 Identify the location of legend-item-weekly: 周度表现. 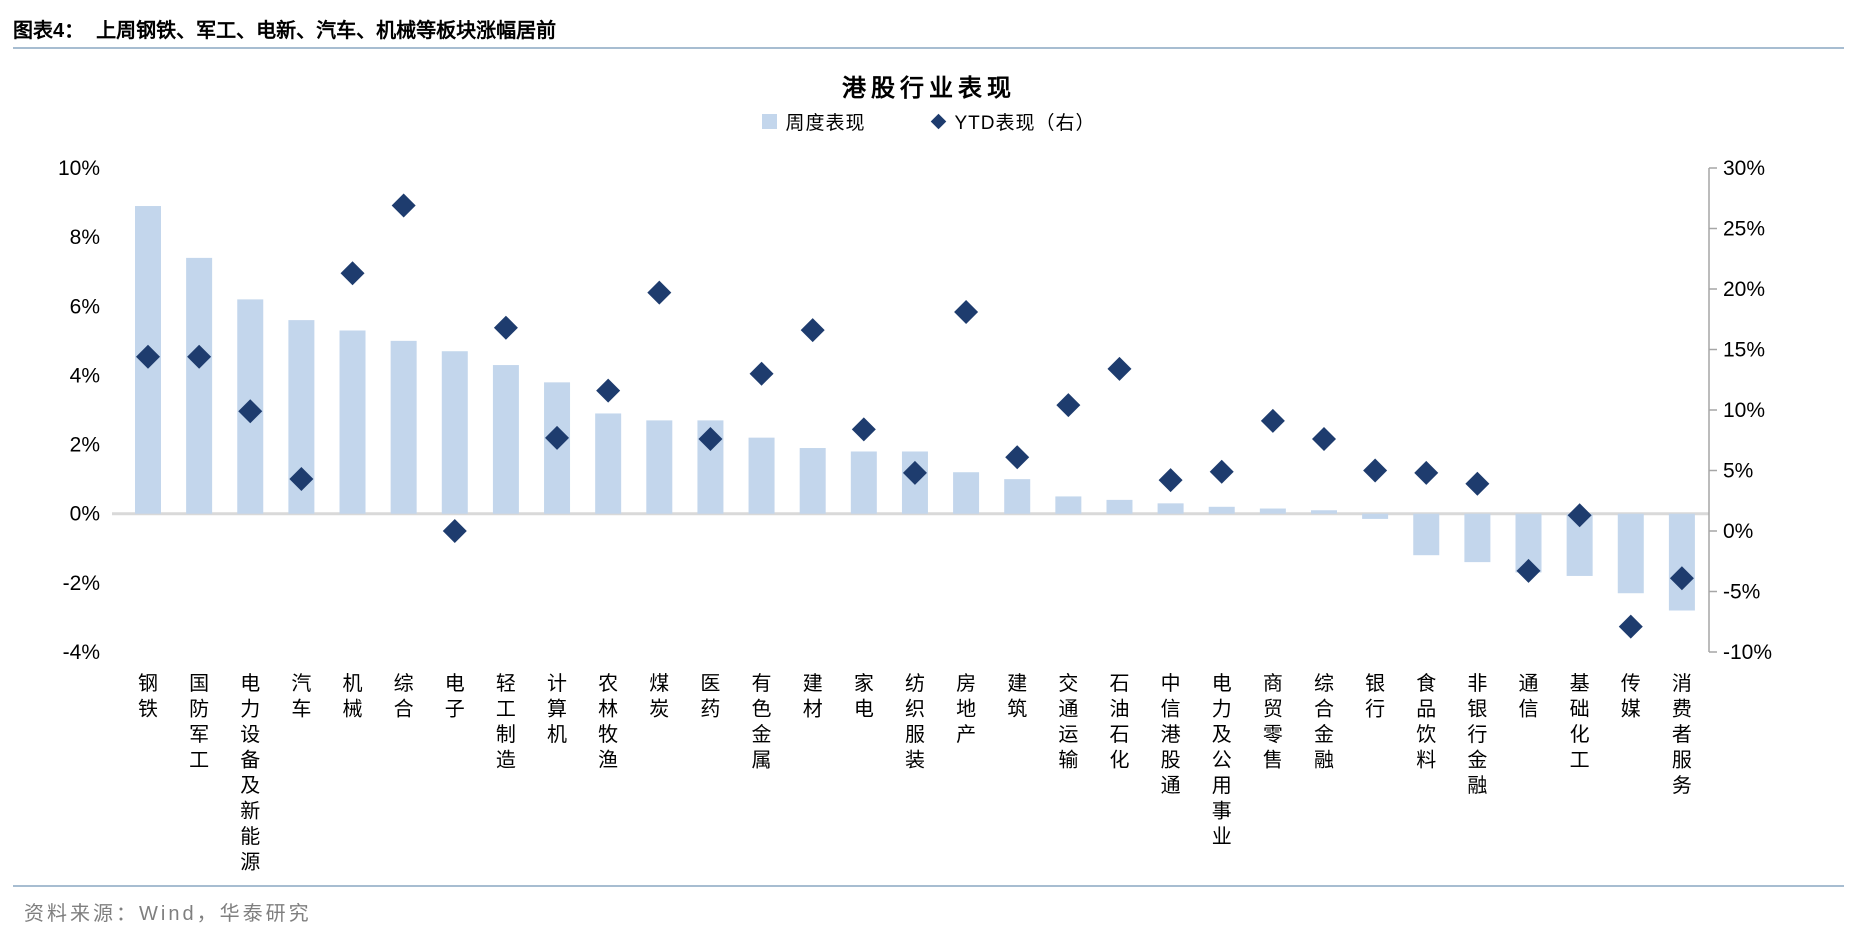
(813, 121).